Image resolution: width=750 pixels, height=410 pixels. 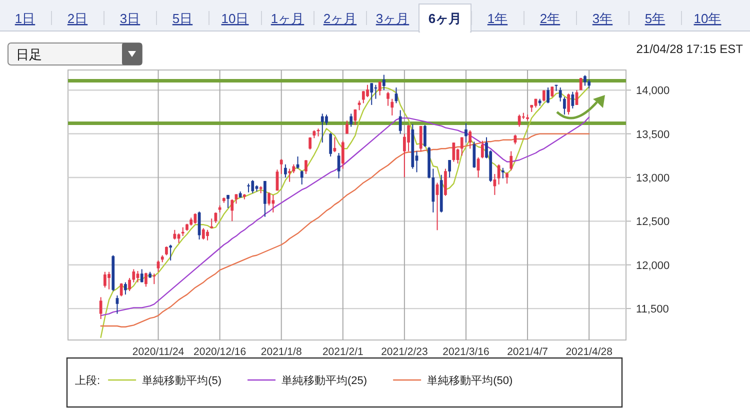 I want to click on legend-title: 上段:, so click(x=87, y=380).